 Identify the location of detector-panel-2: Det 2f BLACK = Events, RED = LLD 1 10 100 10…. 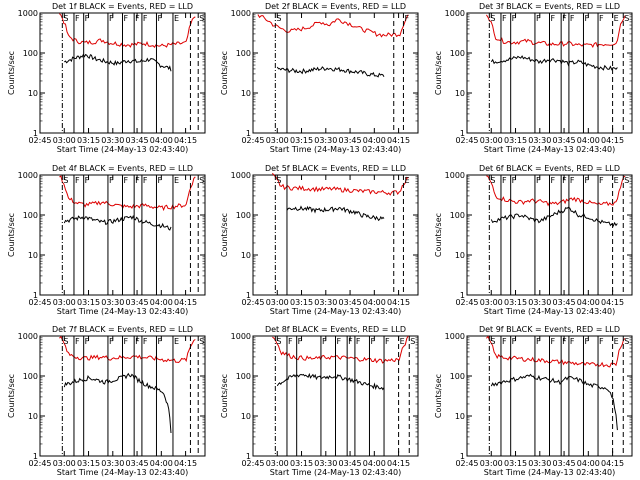
(319, 78).